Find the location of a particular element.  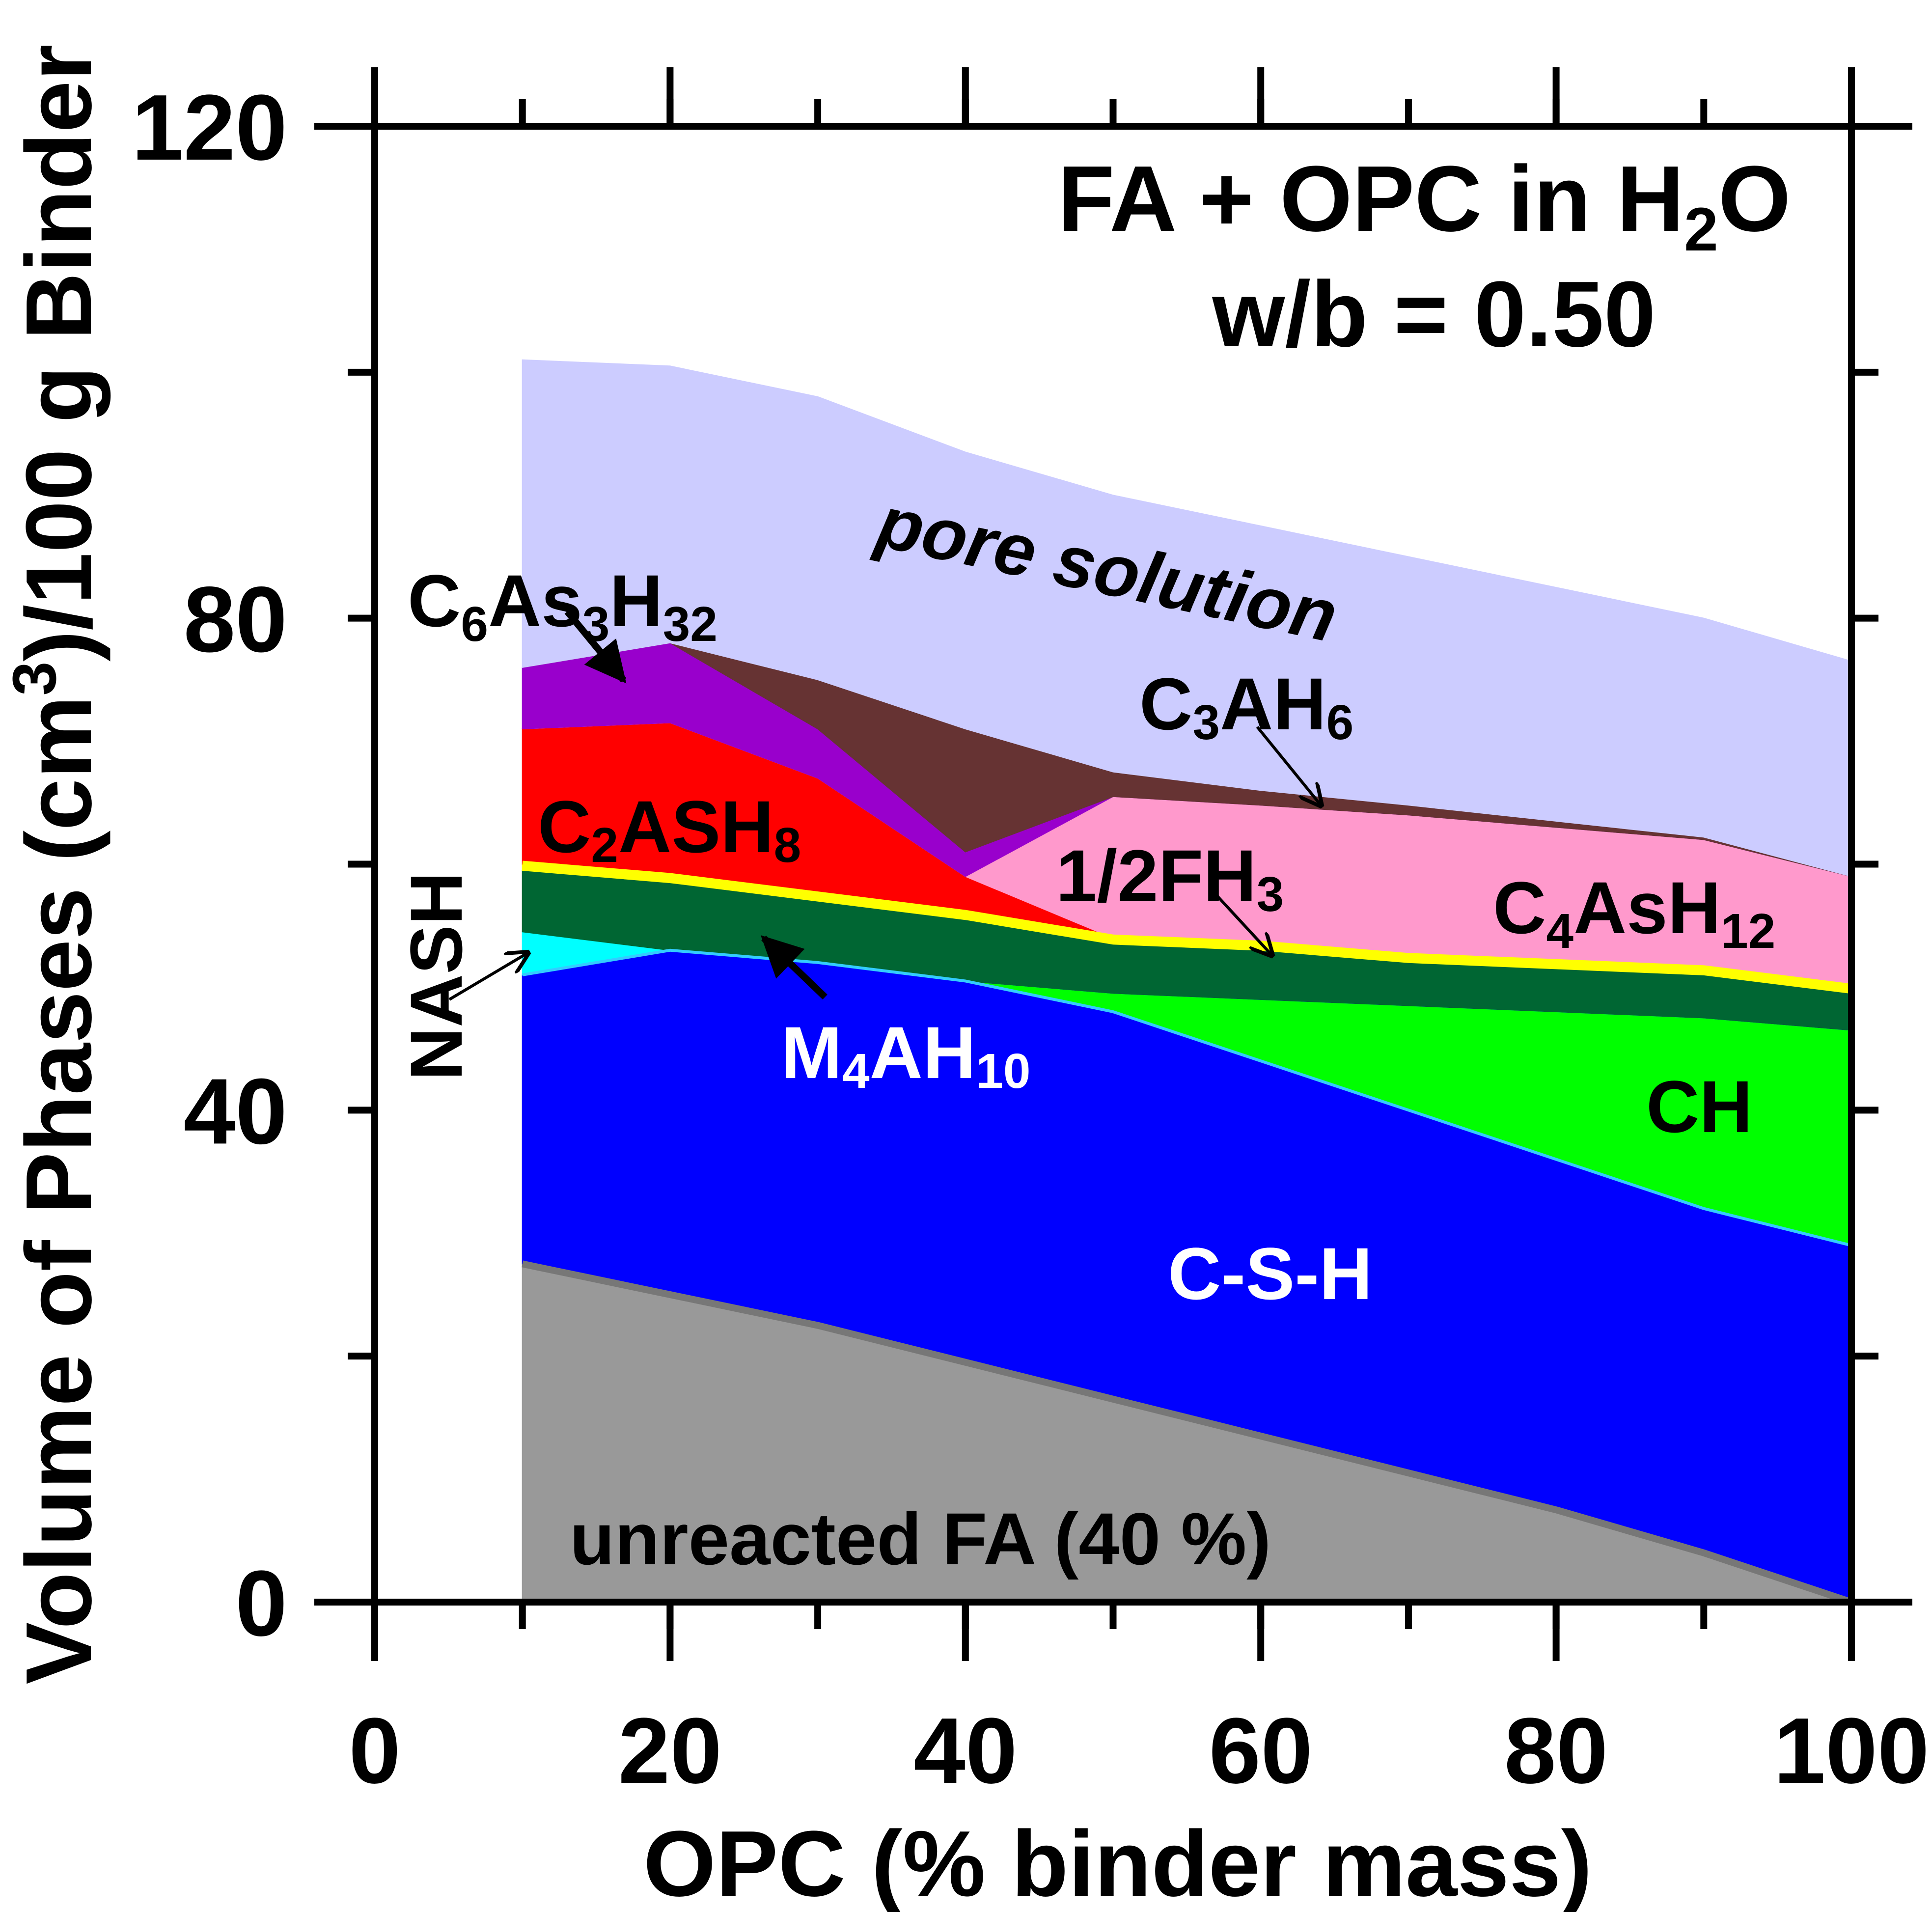

label-half-fh3: 1/2FH3 is located at coordinates (1170, 878).